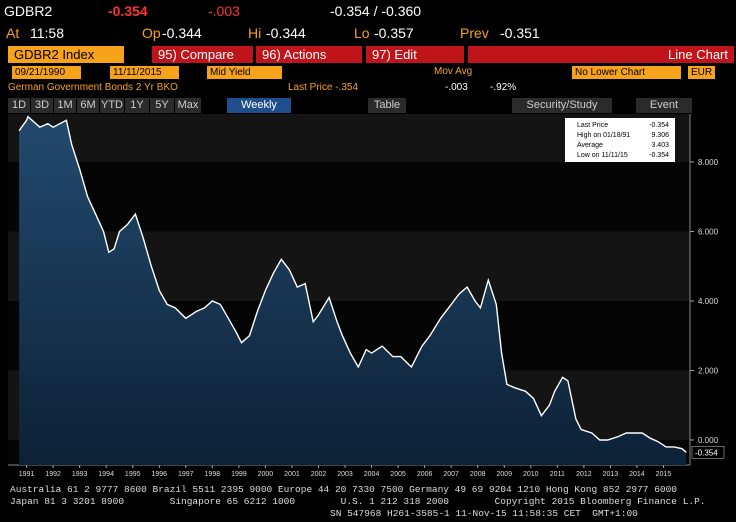 The image size is (736, 522). Describe the element at coordinates (474, 33) in the screenshot. I see `label: Prev` at that location.